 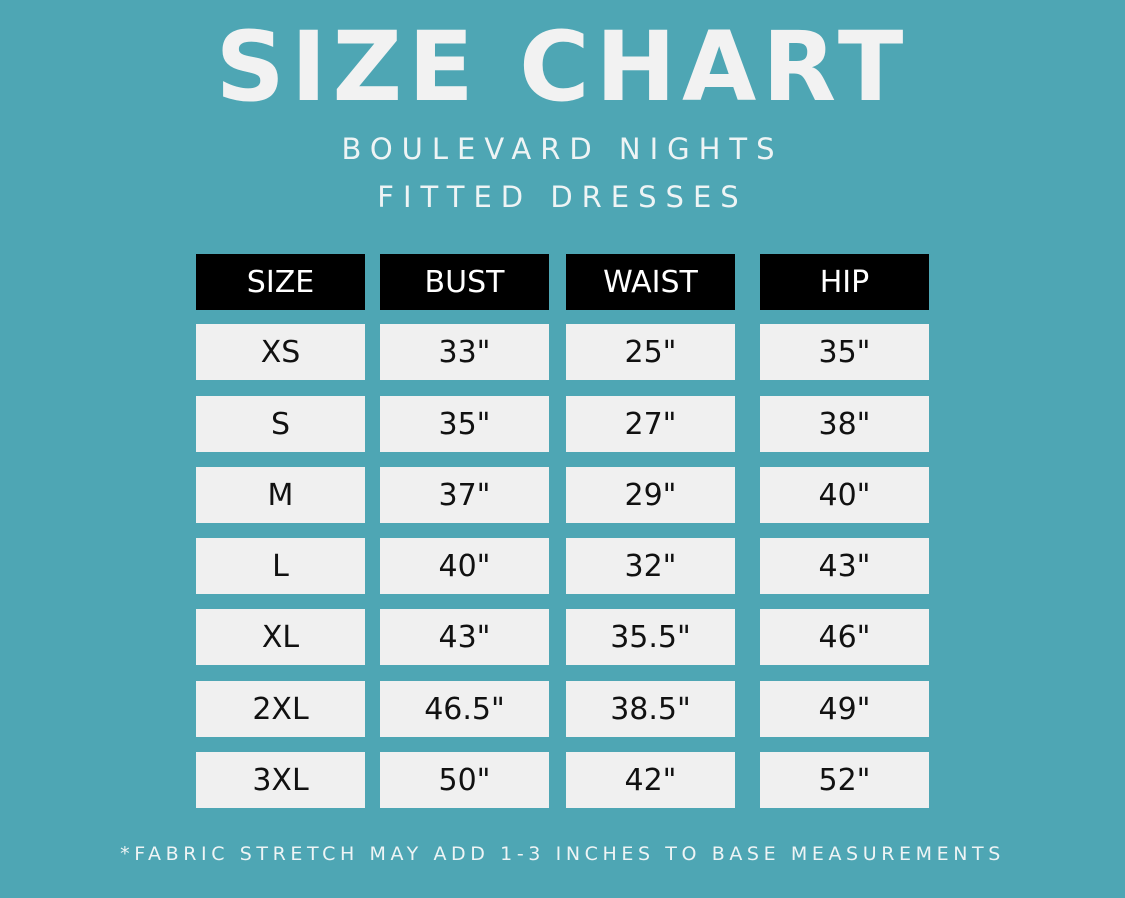 What do you see at coordinates (280, 709) in the screenshot?
I see `table-cell: 2XL` at bounding box center [280, 709].